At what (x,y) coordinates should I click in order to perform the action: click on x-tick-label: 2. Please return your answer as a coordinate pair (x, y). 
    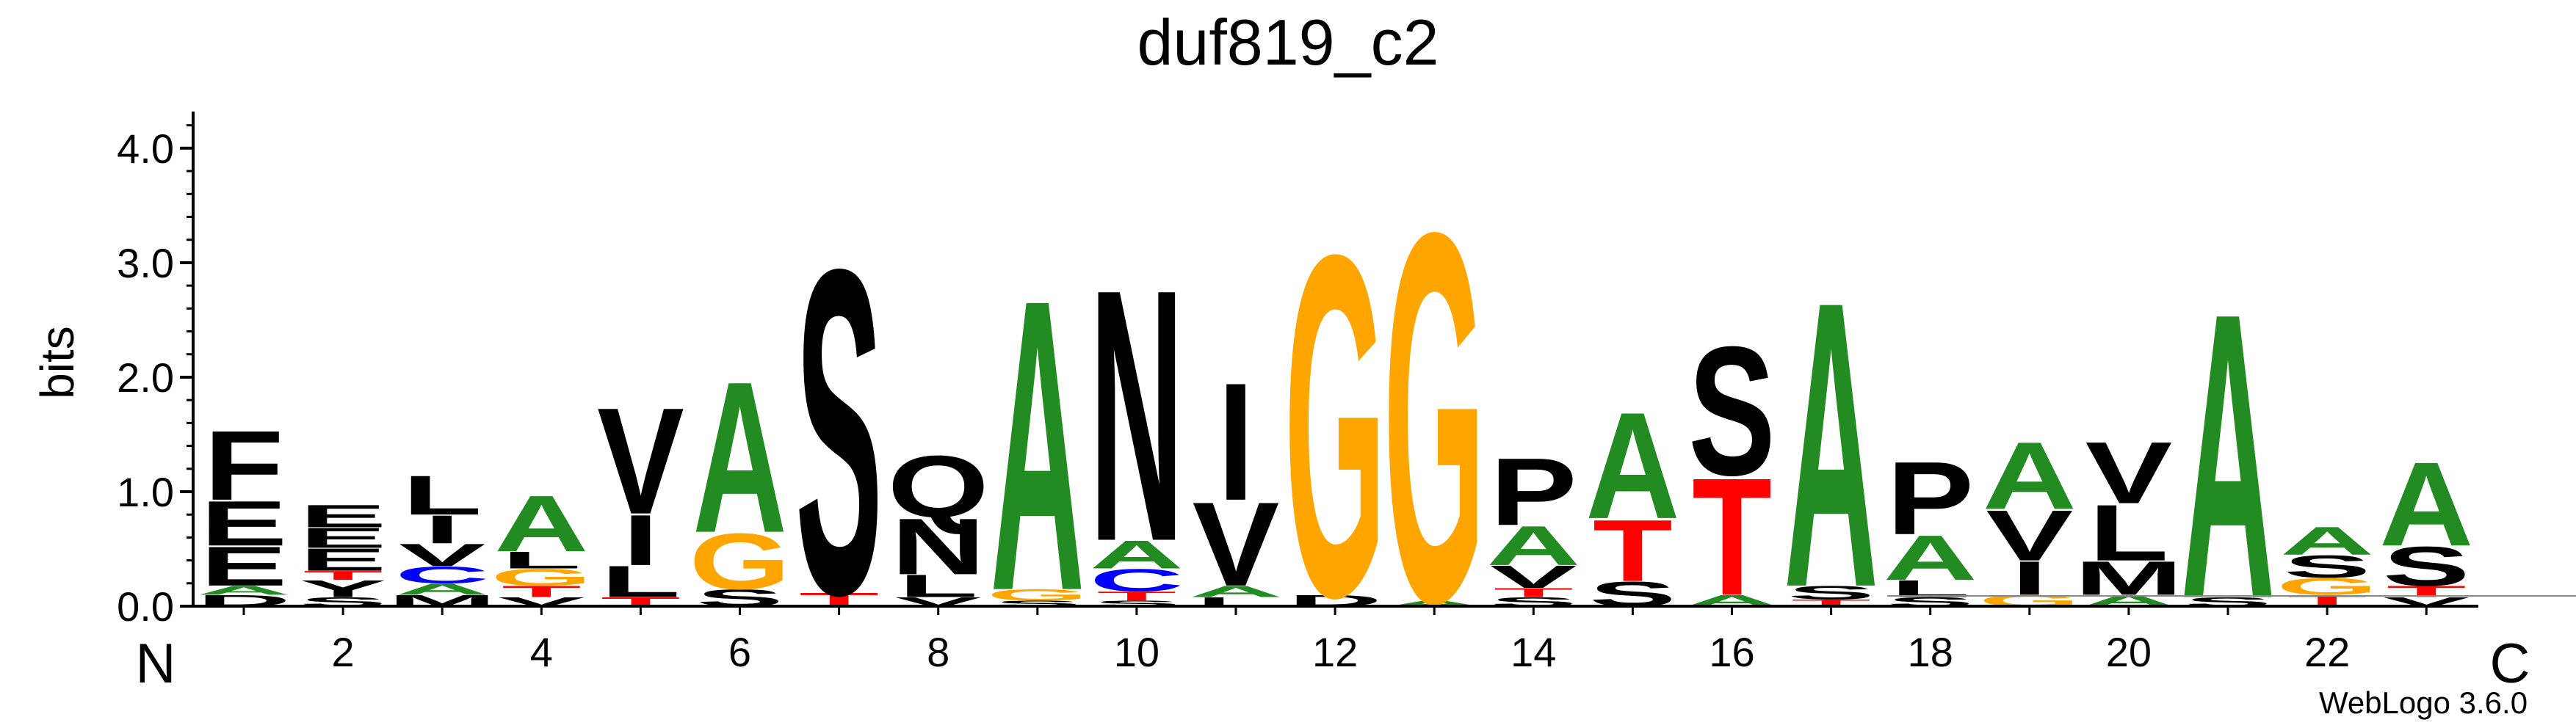
    Looking at the image, I should click on (343, 652).